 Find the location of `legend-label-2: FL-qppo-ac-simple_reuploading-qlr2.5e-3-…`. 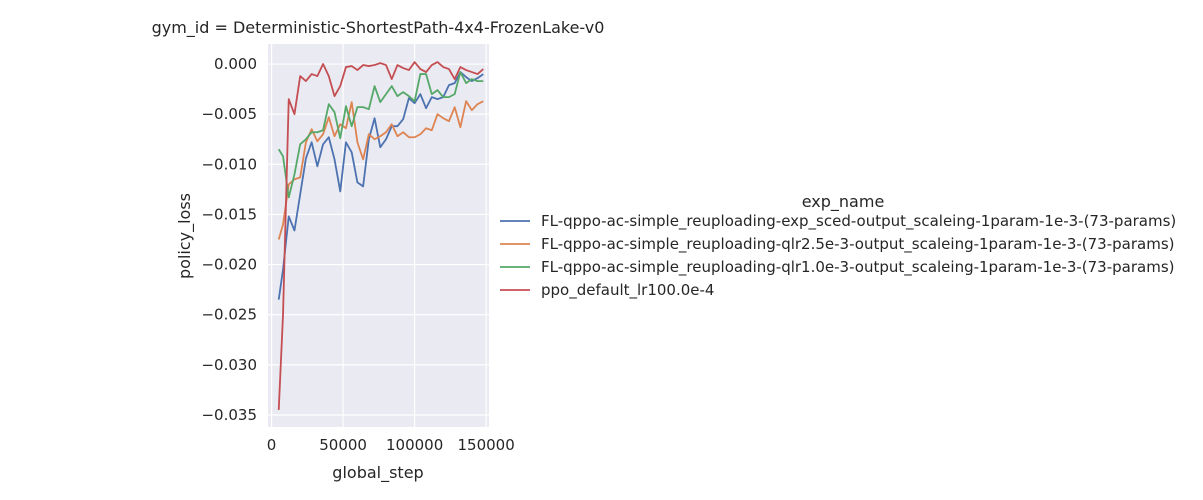

legend-label-2: FL-qppo-ac-simple_reuploading-qlr2.5e-3-… is located at coordinates (858, 244).